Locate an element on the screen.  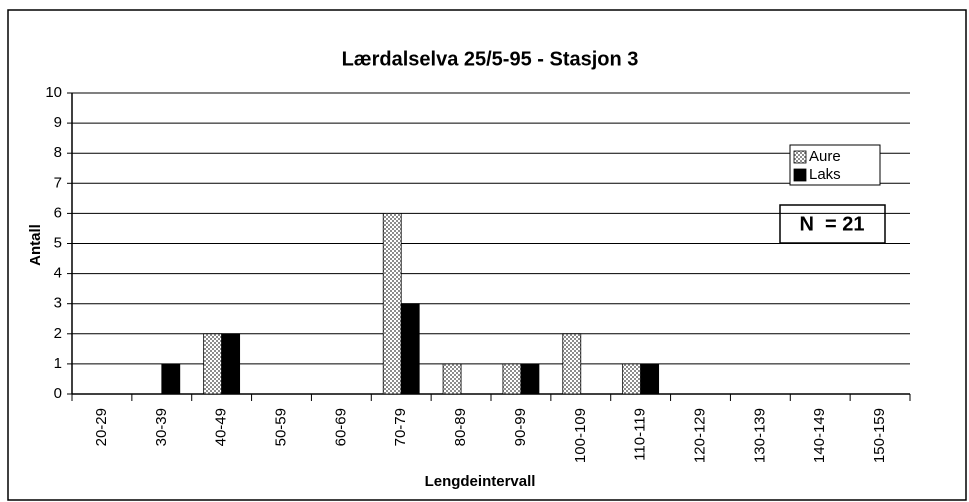
x-tick-label: 30-39 is located at coordinates (161, 427).